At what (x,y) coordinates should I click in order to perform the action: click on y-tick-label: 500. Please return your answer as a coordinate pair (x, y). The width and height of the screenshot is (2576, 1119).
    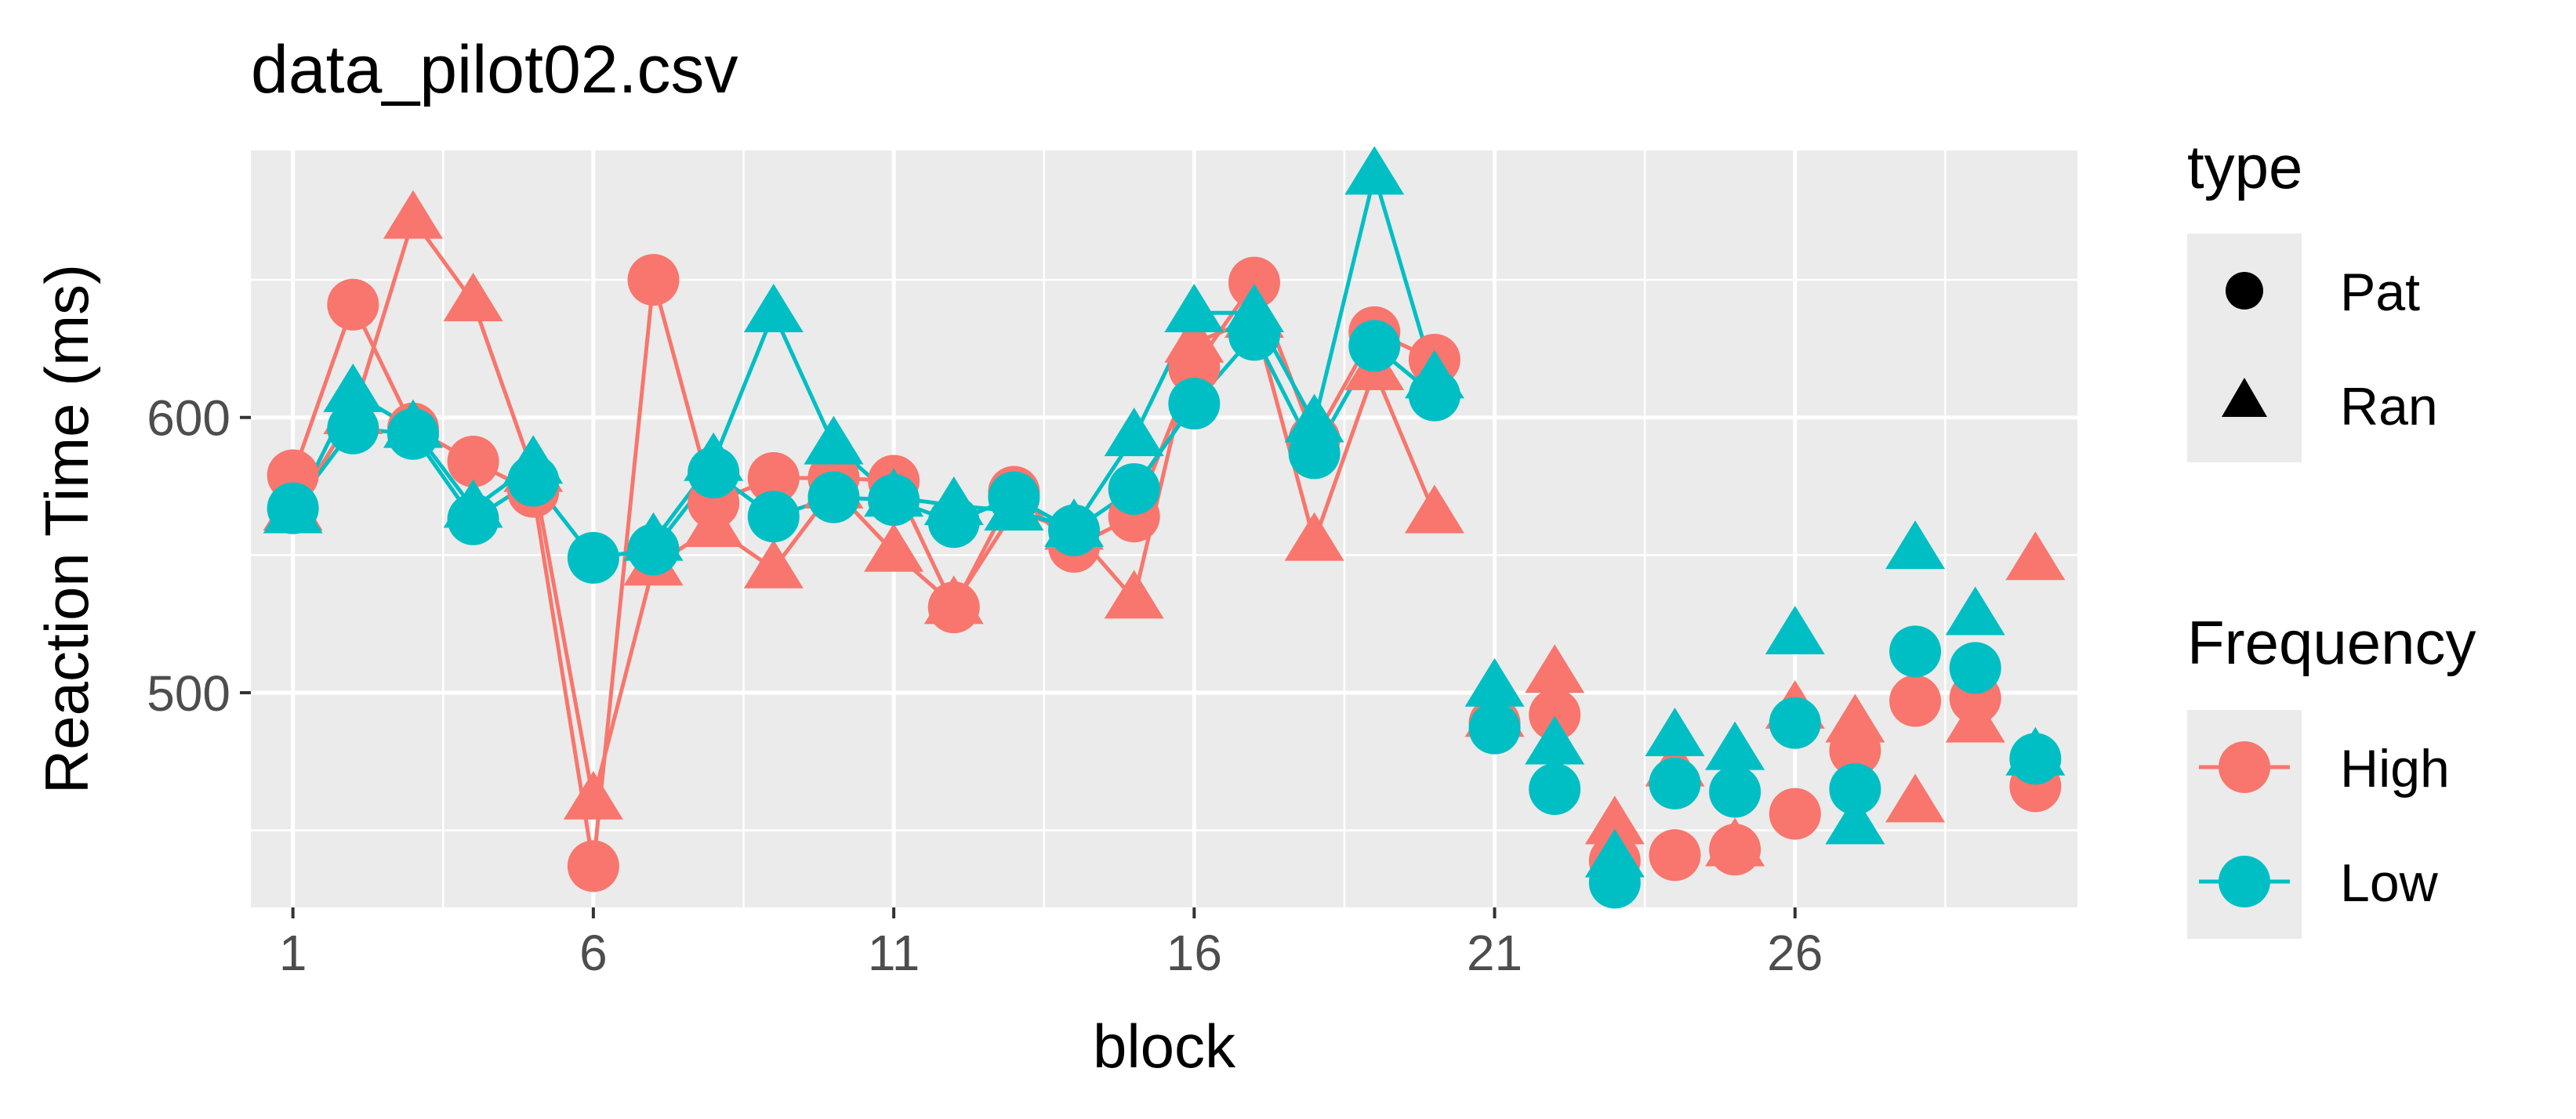
    Looking at the image, I should click on (188, 693).